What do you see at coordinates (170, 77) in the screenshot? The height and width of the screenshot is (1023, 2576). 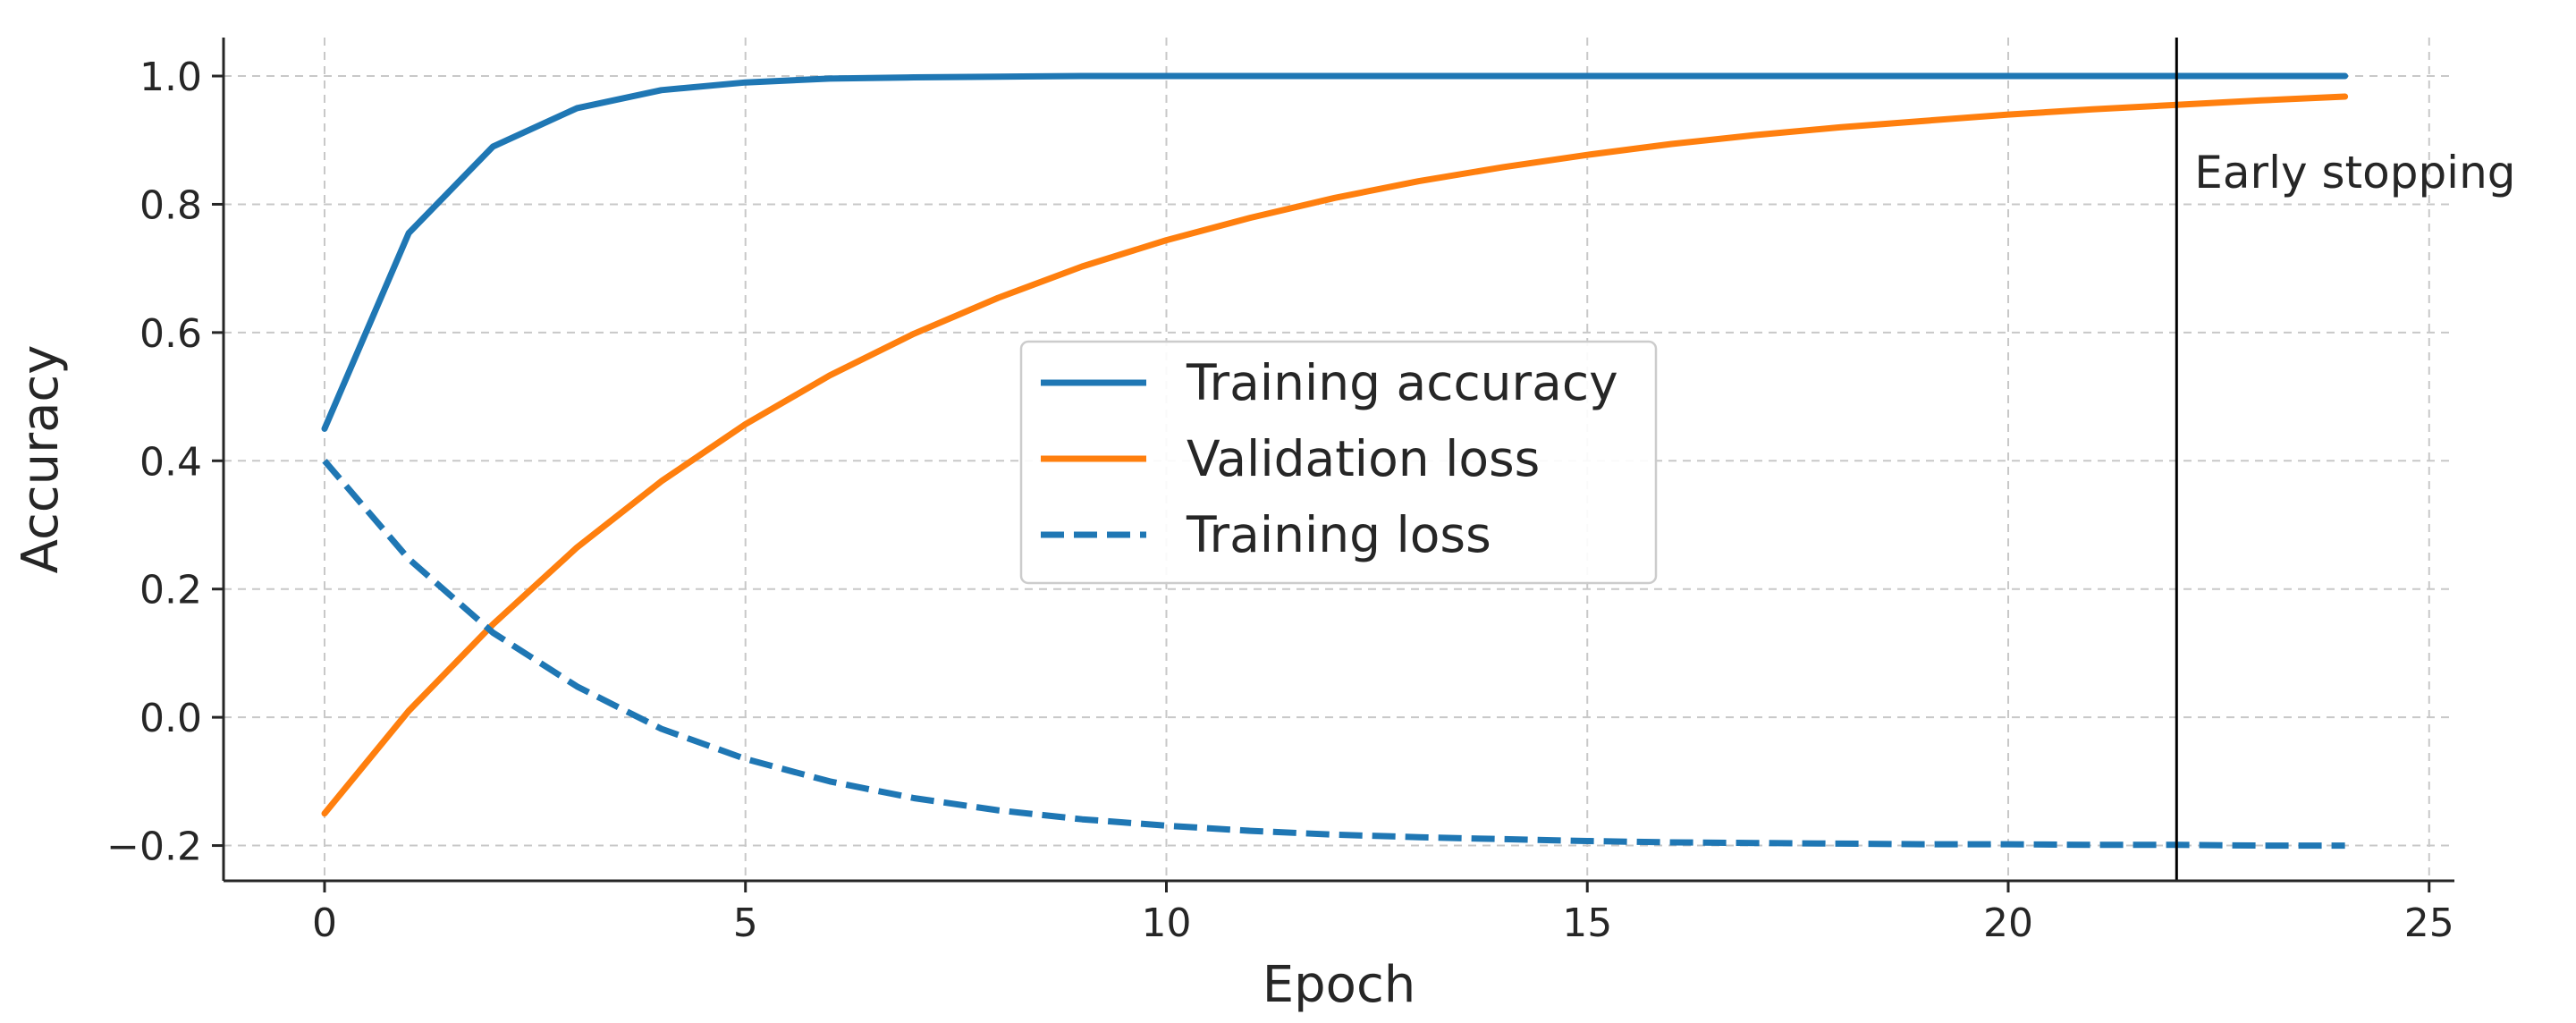 I see `y-tick-label: 1.0` at bounding box center [170, 77].